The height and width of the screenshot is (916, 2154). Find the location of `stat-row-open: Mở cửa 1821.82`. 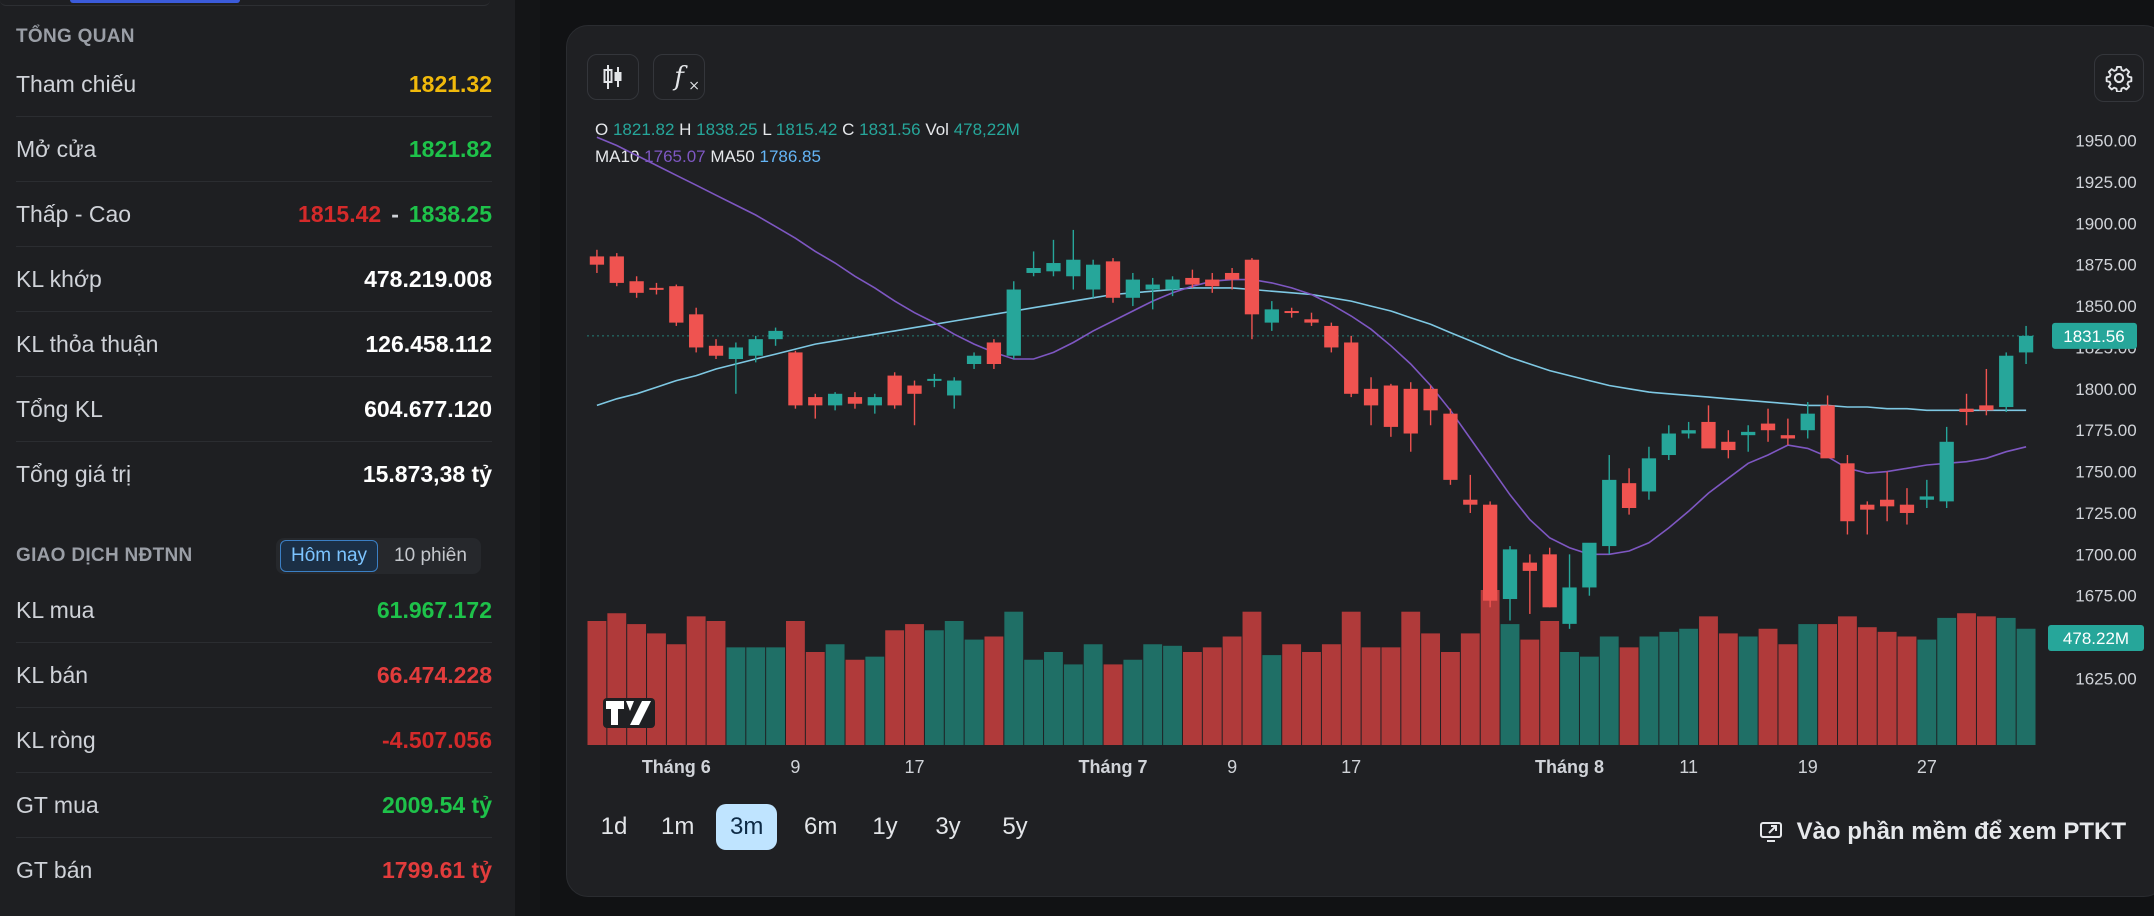

stat-row-open: Mở cửa 1821.82 is located at coordinates (254, 149).